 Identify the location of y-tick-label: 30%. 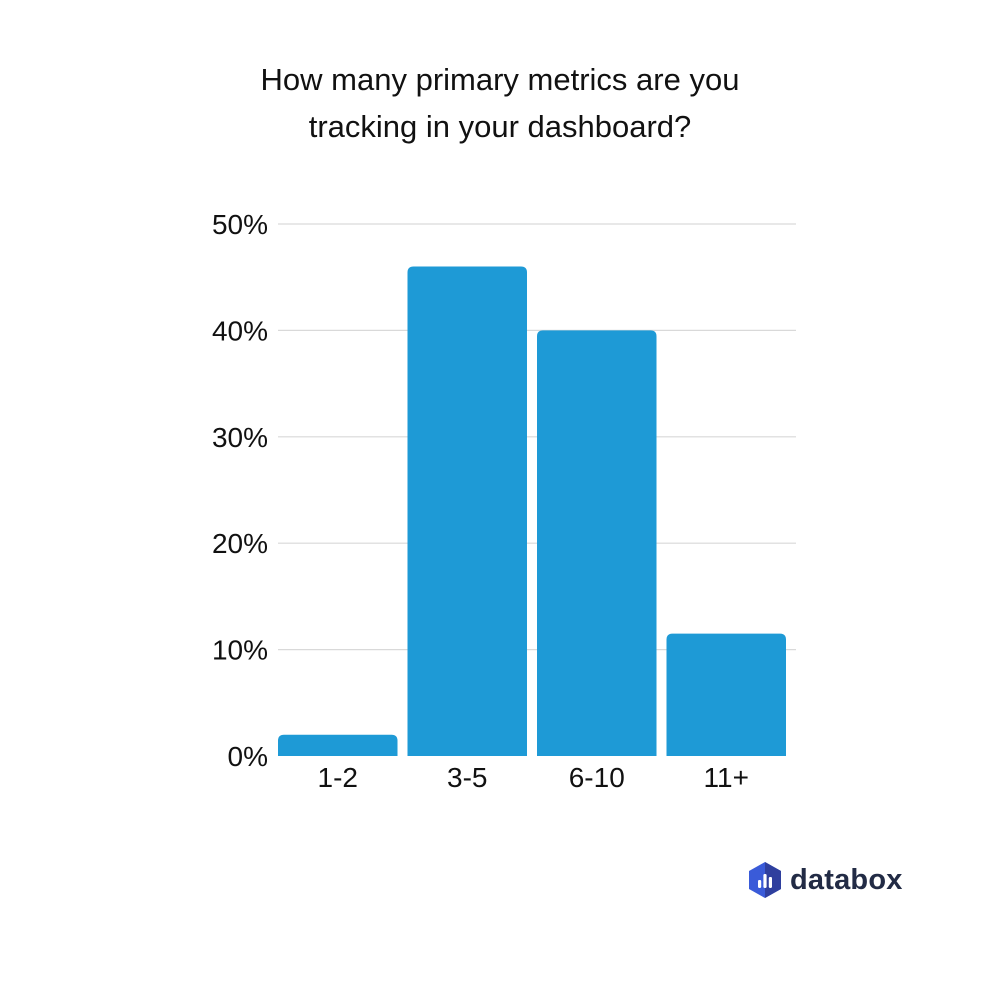
(240, 437).